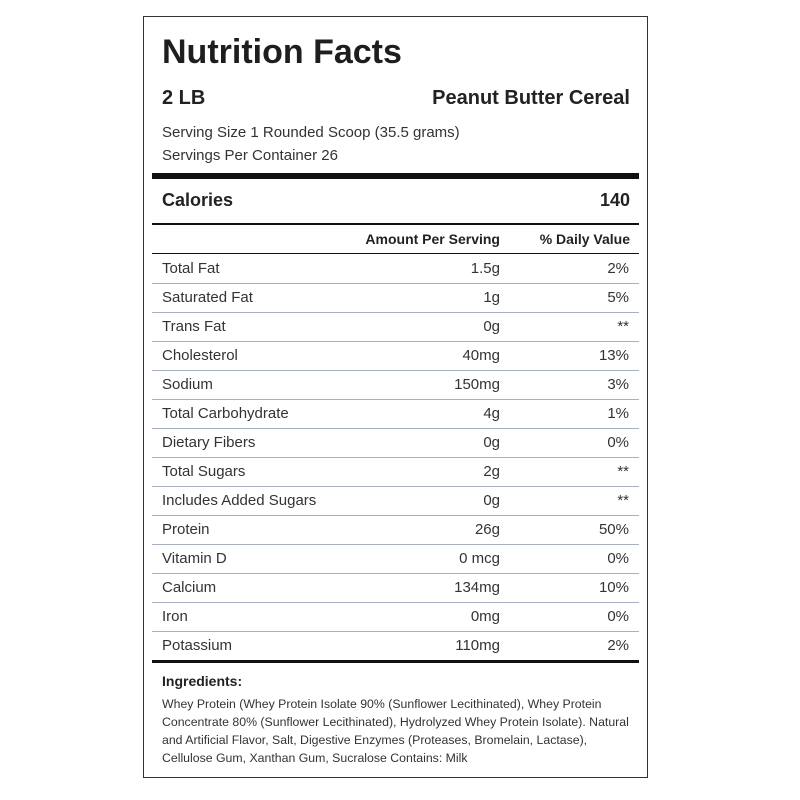  What do you see at coordinates (395, 530) in the screenshot?
I see `nutrient-row: Protein 26g 50%` at bounding box center [395, 530].